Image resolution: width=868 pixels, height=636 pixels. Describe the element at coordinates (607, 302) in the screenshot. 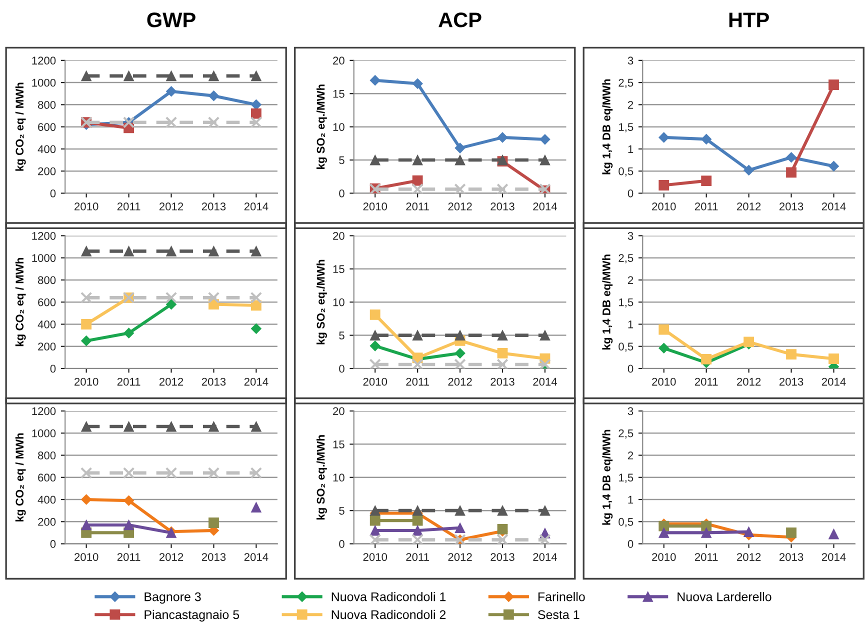

I see `y-axis-title: kg 1,4 DB eq/MWh` at that location.